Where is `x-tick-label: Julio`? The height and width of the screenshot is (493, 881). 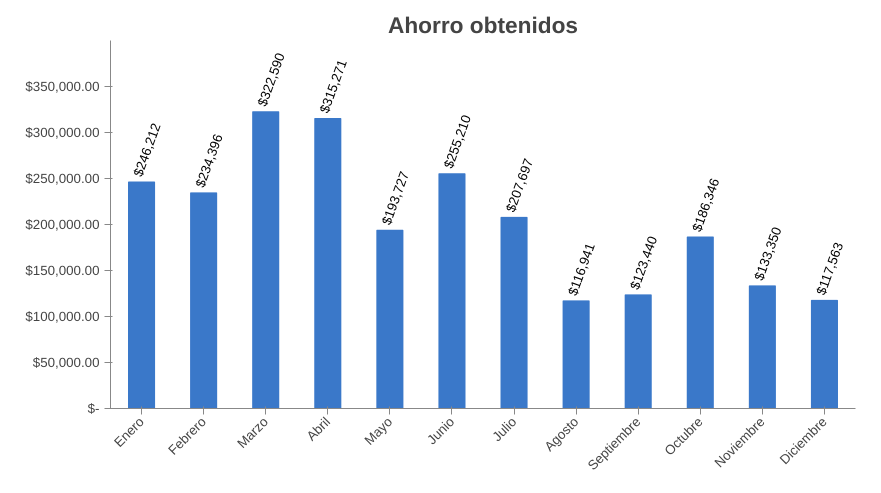 x-tick-label: Julio is located at coordinates (504, 429).